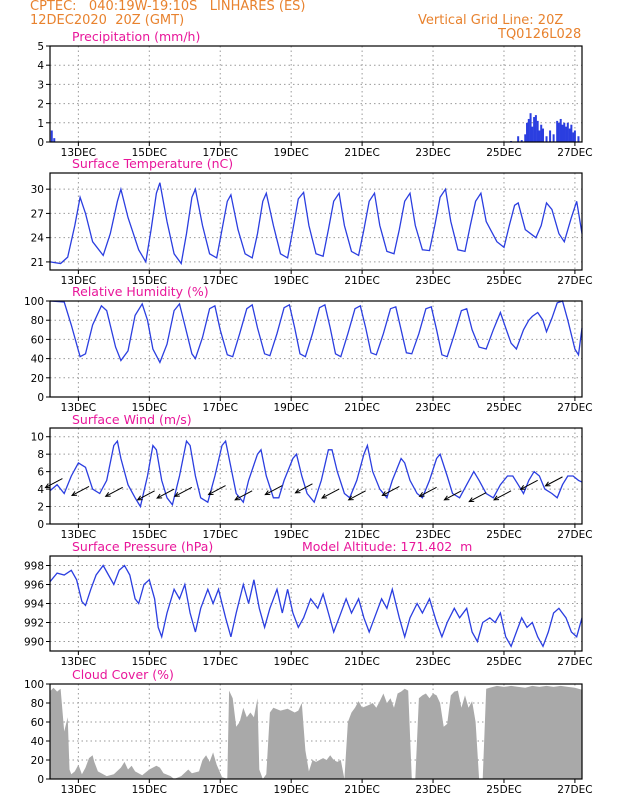  Describe the element at coordinates (143, 546) in the screenshot. I see `pressure-title: Surface Pressure (hPa)` at that location.